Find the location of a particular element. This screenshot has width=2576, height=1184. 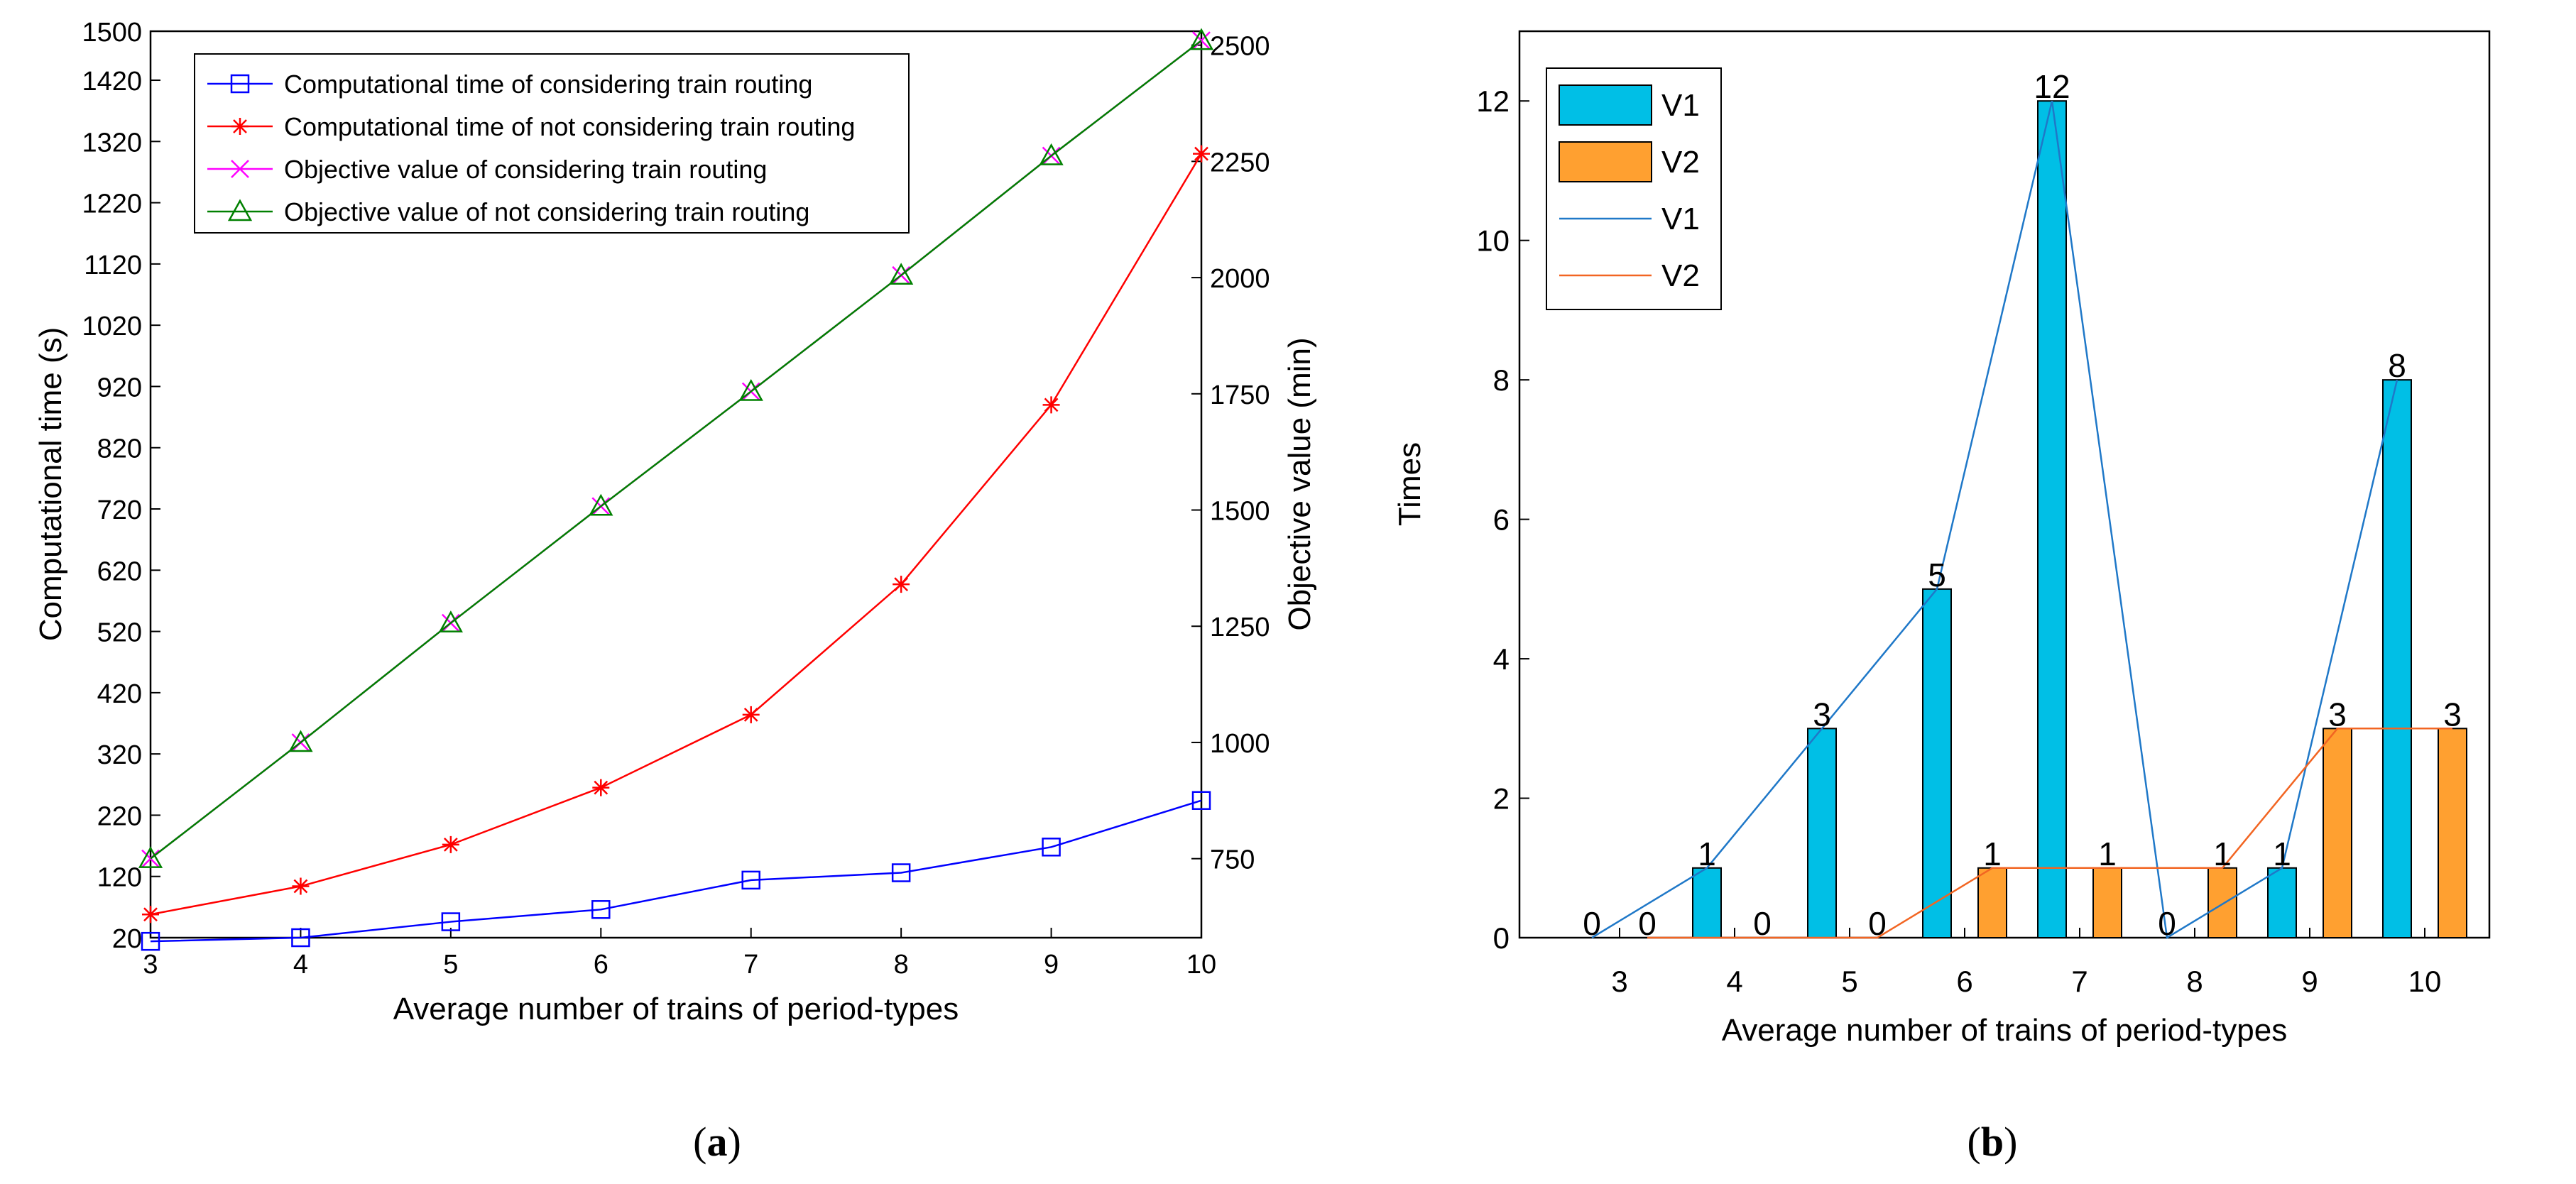

y-tick-label: 1320 is located at coordinates (112, 143).